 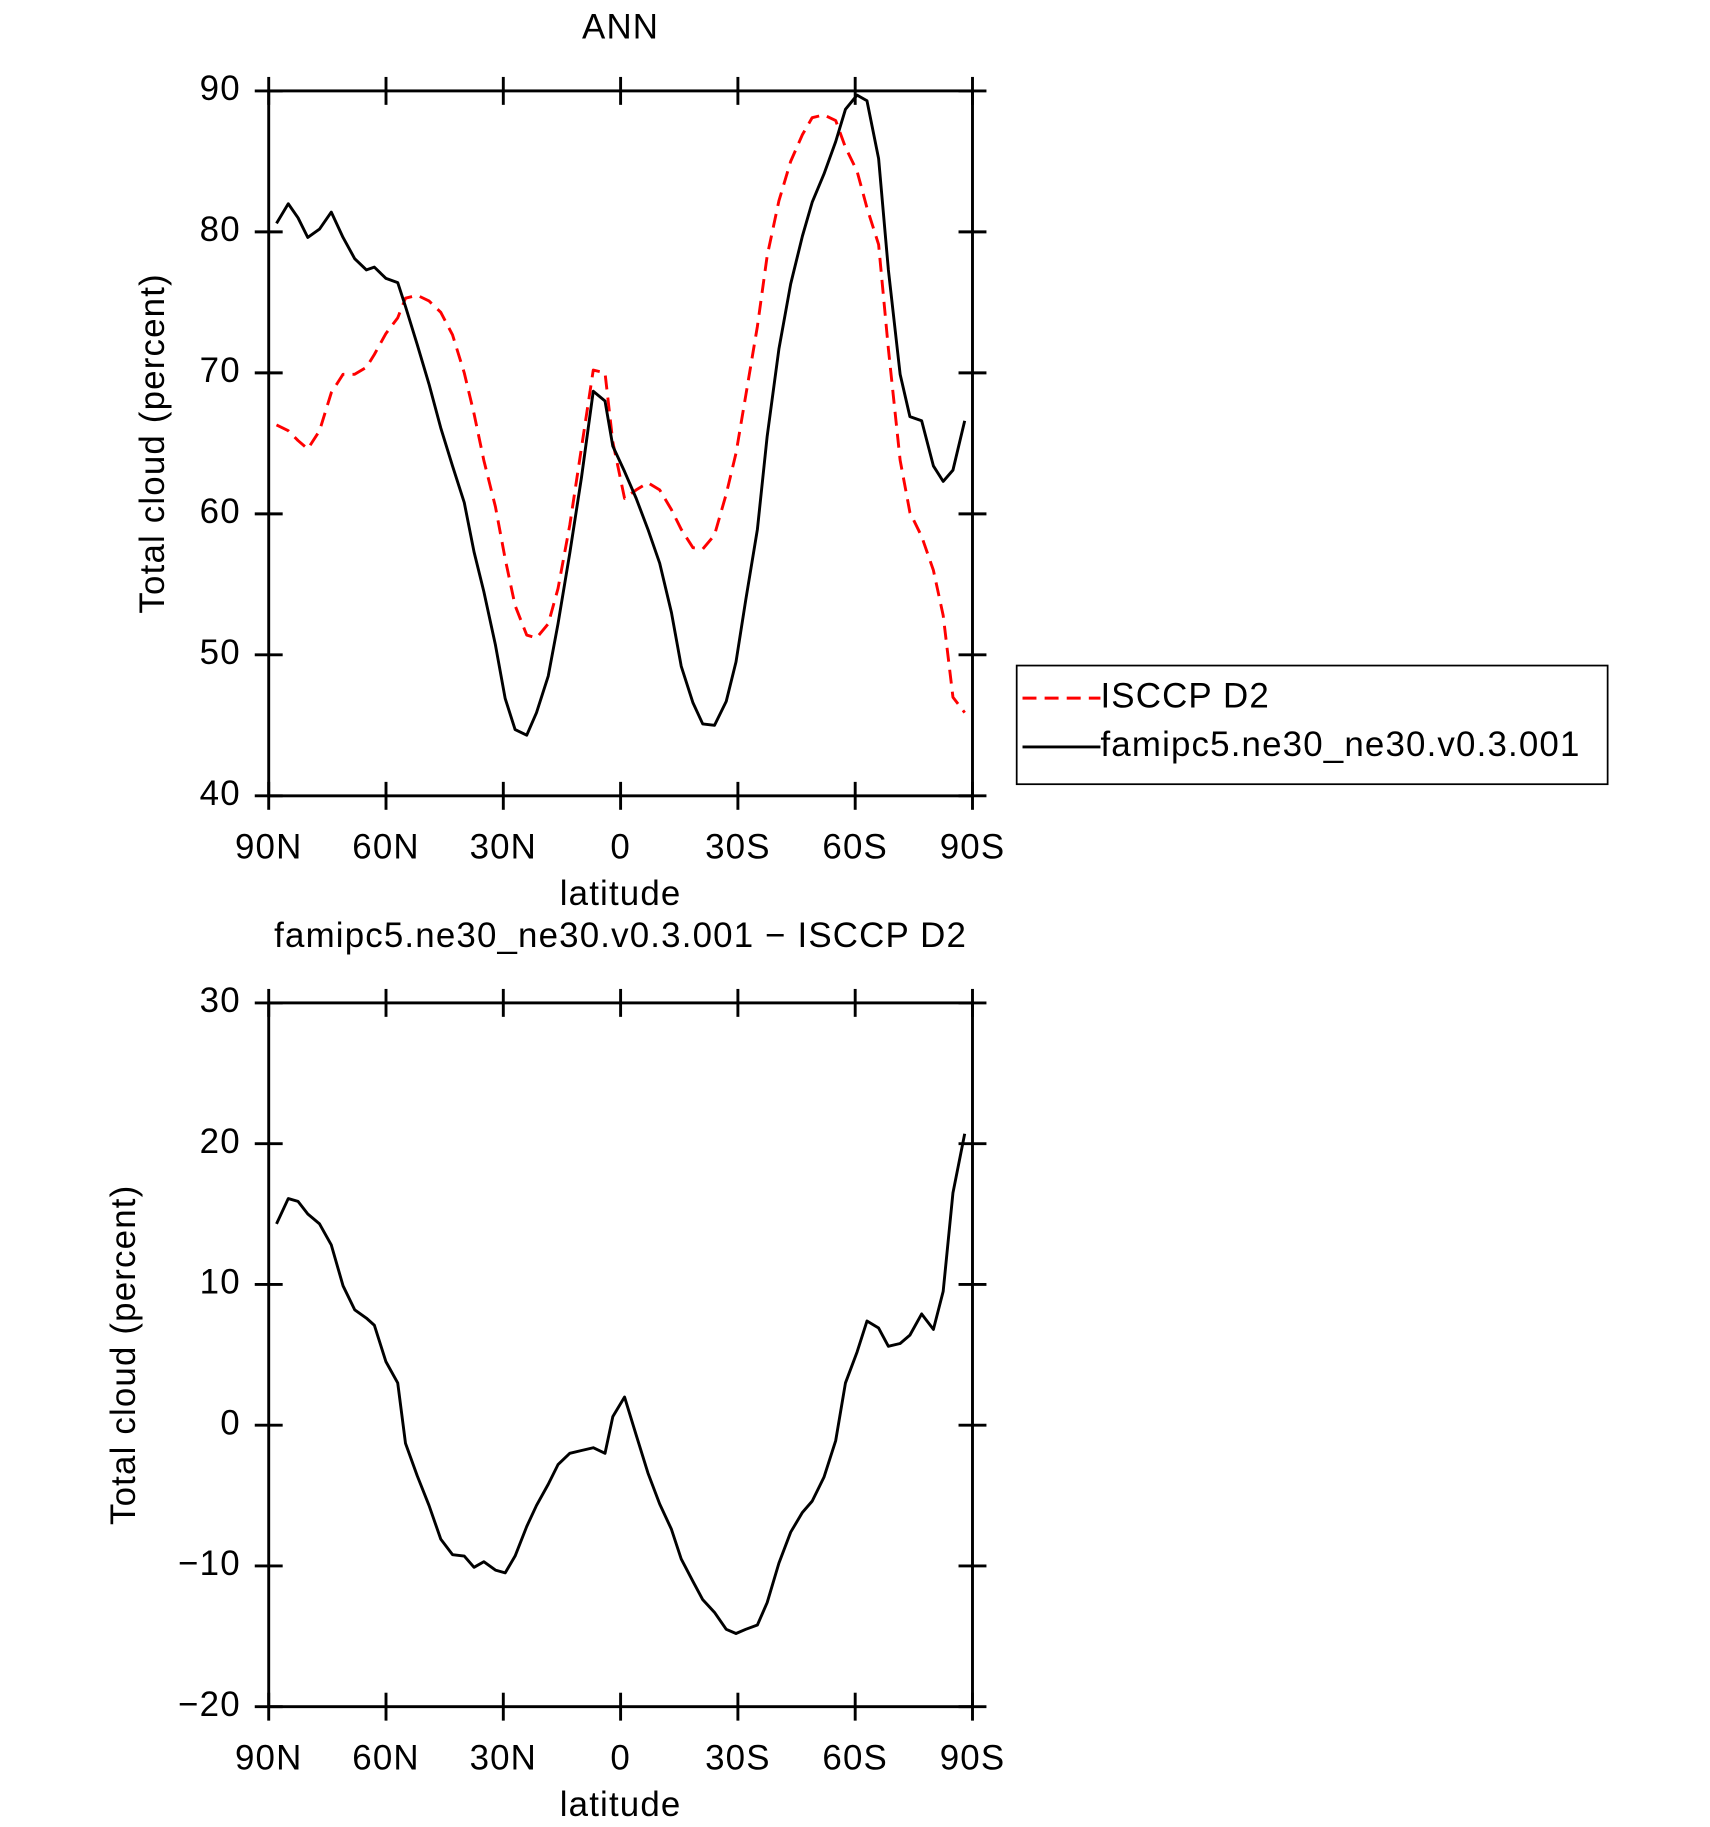 I want to click on y-tick-label: 60, so click(x=220, y=511).